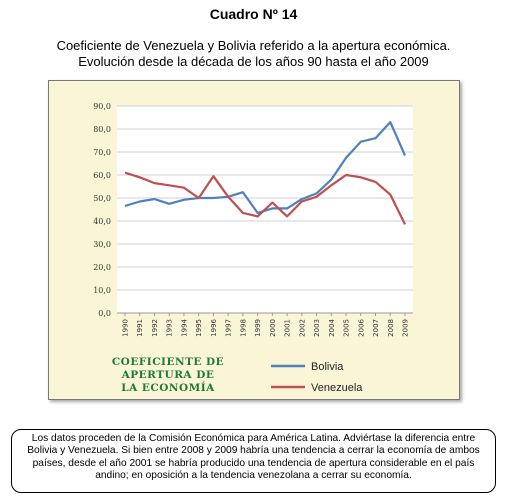 Image resolution: width=507 pixels, height=500 pixels. I want to click on chart-caption: COEFICIENTE DE APERTURA DE LA ECONOMÍA, so click(168, 375).